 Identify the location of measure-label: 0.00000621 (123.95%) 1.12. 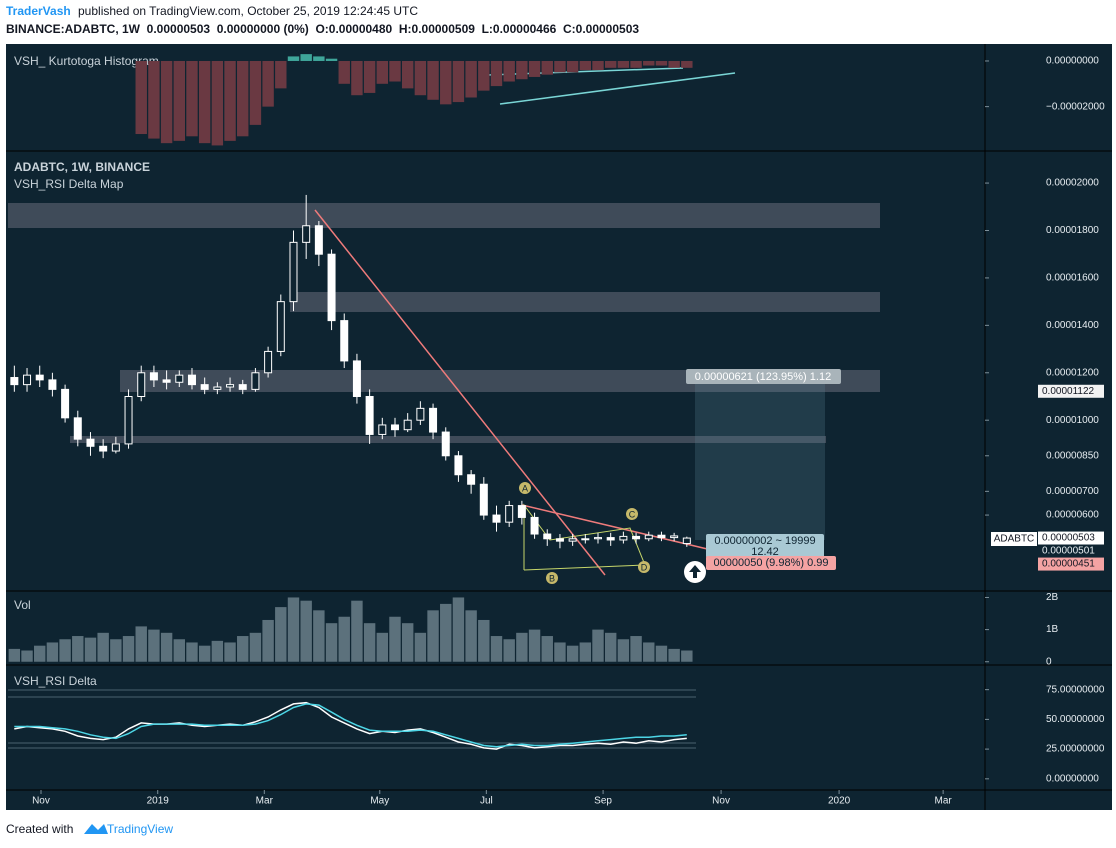
(763, 377).